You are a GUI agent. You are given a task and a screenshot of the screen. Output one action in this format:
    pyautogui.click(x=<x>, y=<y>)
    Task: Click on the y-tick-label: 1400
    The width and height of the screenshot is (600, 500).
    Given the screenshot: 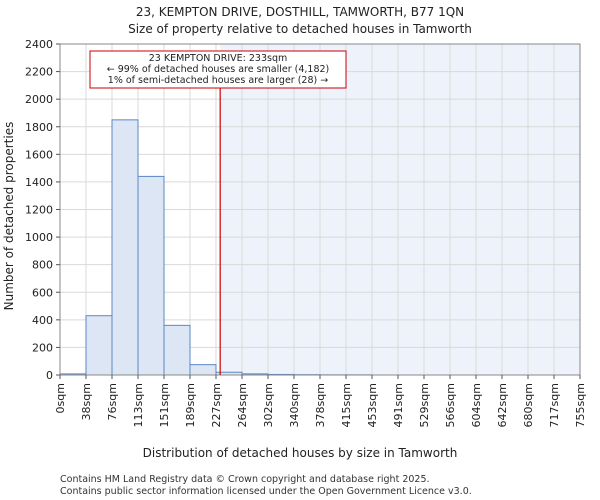 What is the action you would take?
    pyautogui.click(x=39, y=182)
    